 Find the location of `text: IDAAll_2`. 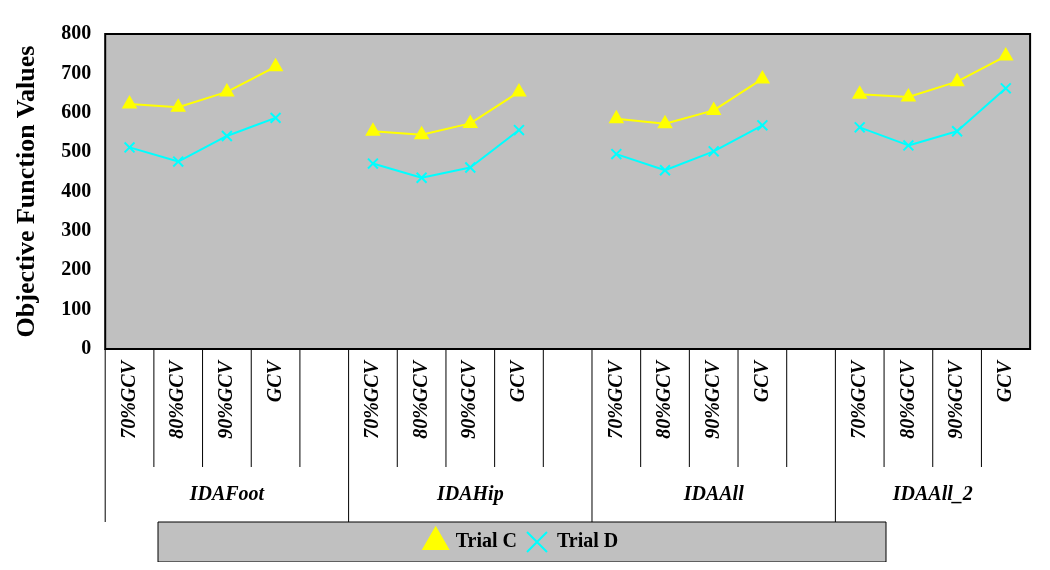

text: IDAAll_2 is located at coordinates (932, 492).